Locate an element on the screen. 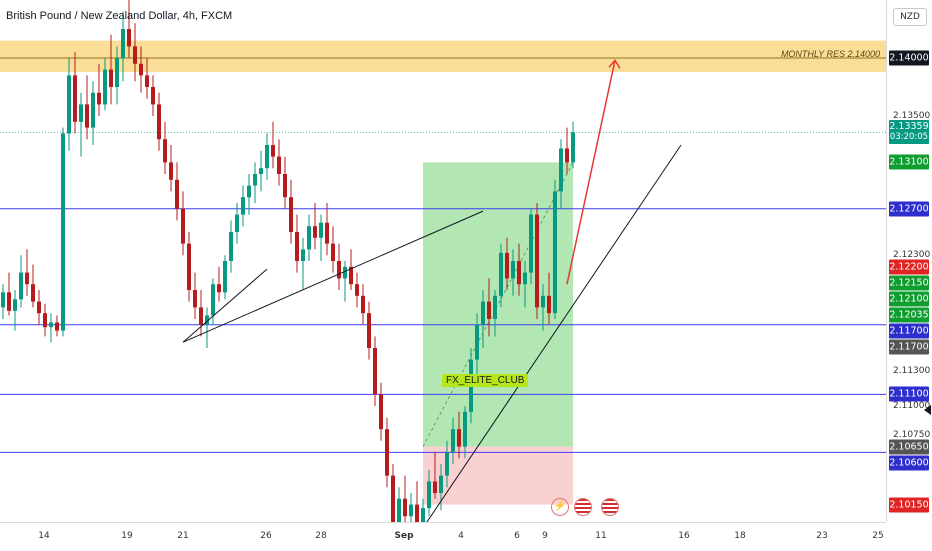 The width and height of the screenshot is (932, 551). lower-trendline is located at coordinates (225, 305).